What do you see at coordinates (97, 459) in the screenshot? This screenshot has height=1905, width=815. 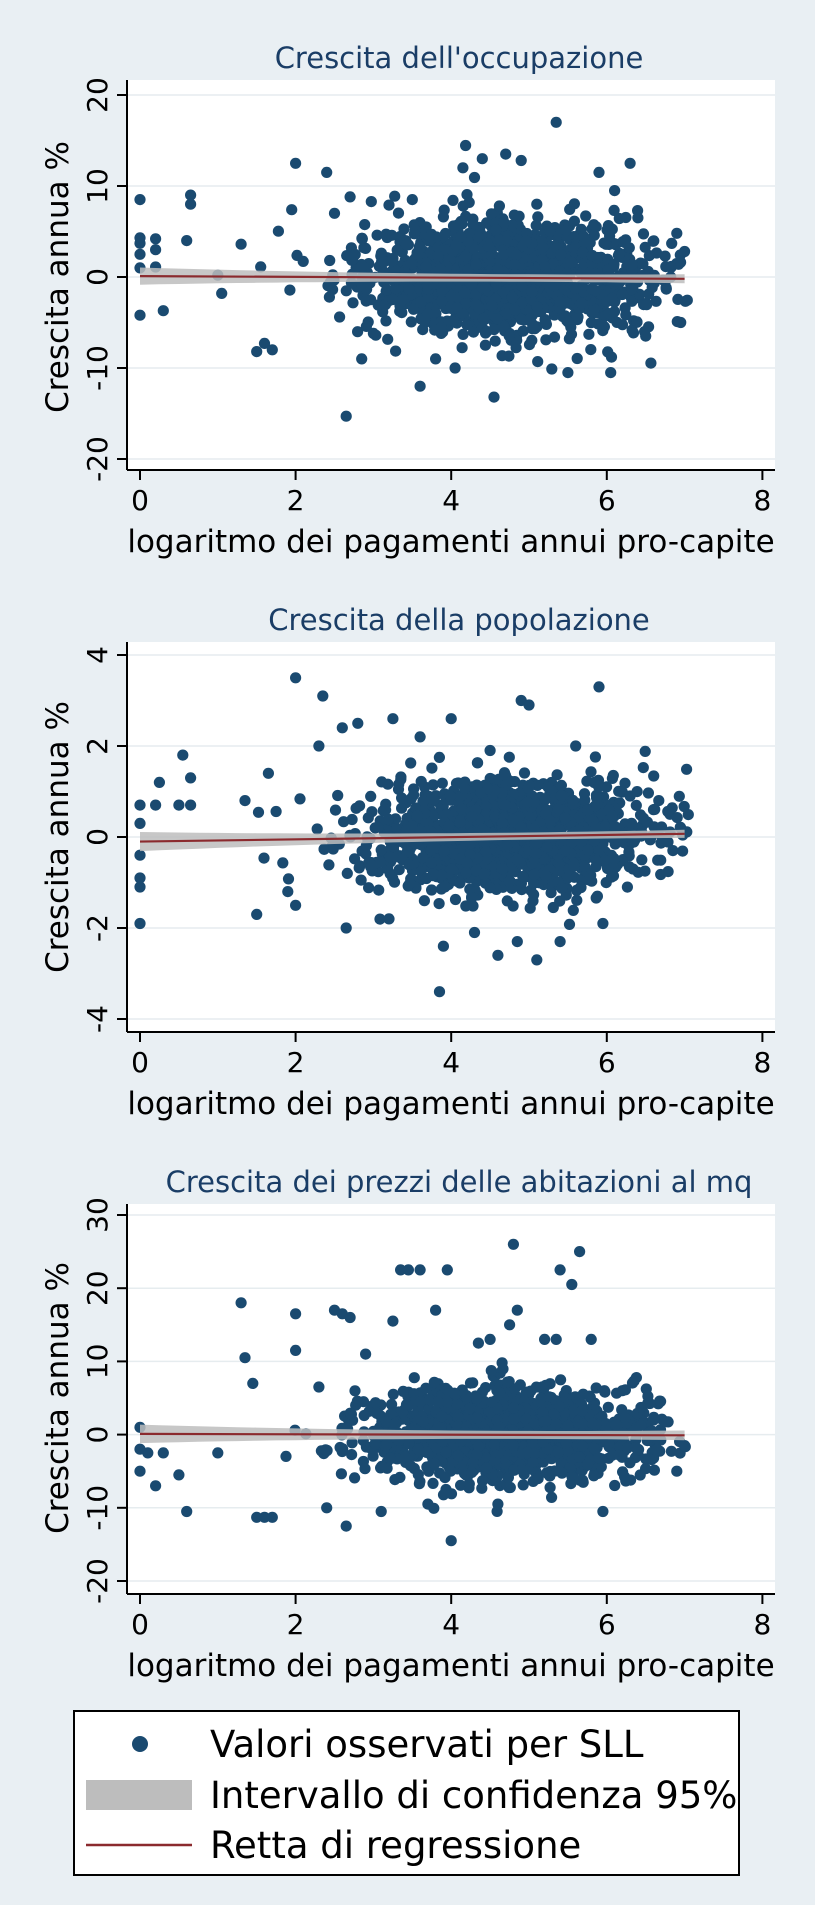 I see `y-tick-label: -20` at bounding box center [97, 459].